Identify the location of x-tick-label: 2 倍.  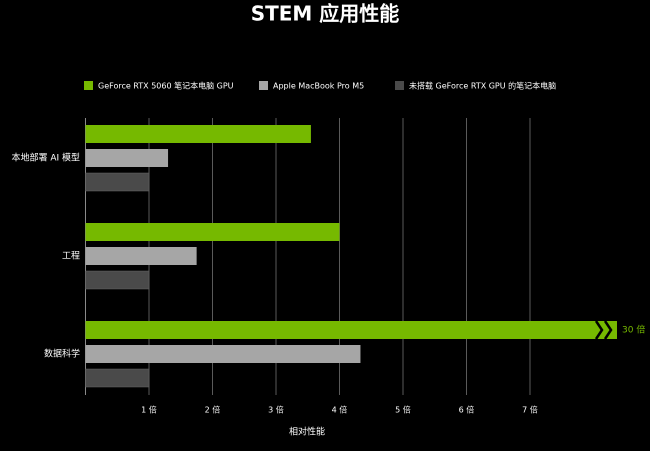
(213, 410).